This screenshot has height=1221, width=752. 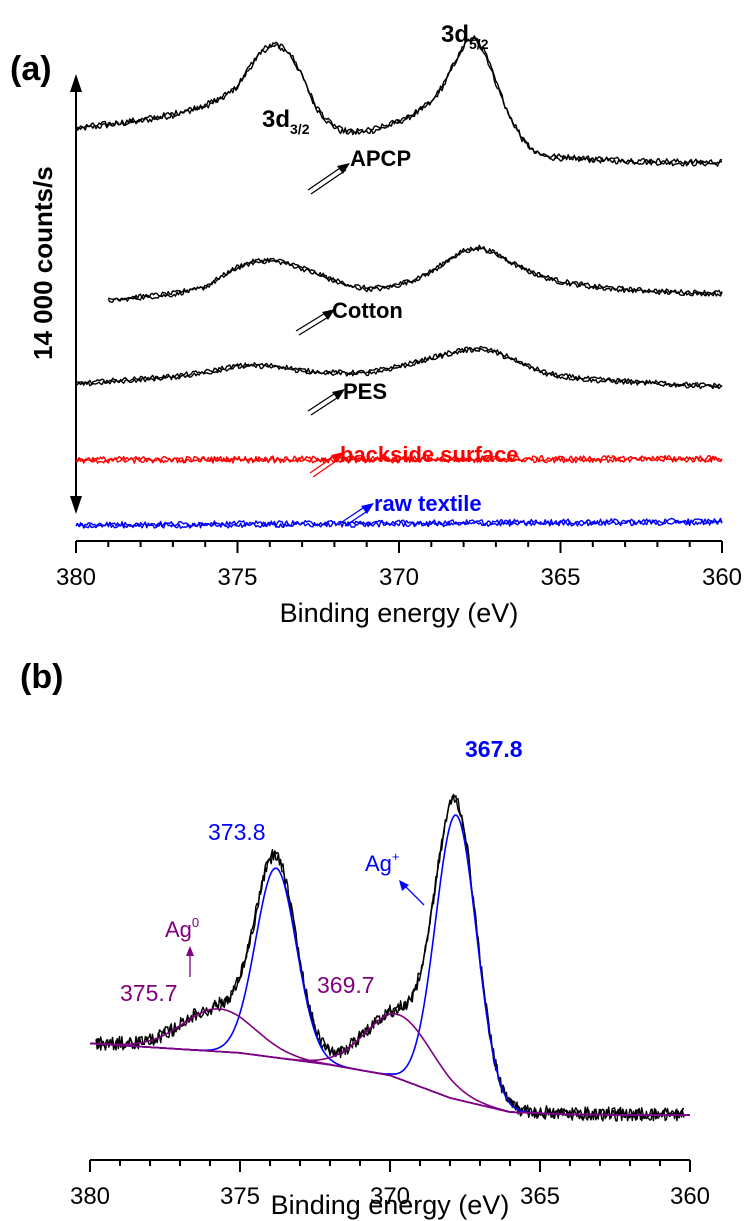 I want to click on x-axis-title-a: Binding energy (eV), so click(x=399, y=613).